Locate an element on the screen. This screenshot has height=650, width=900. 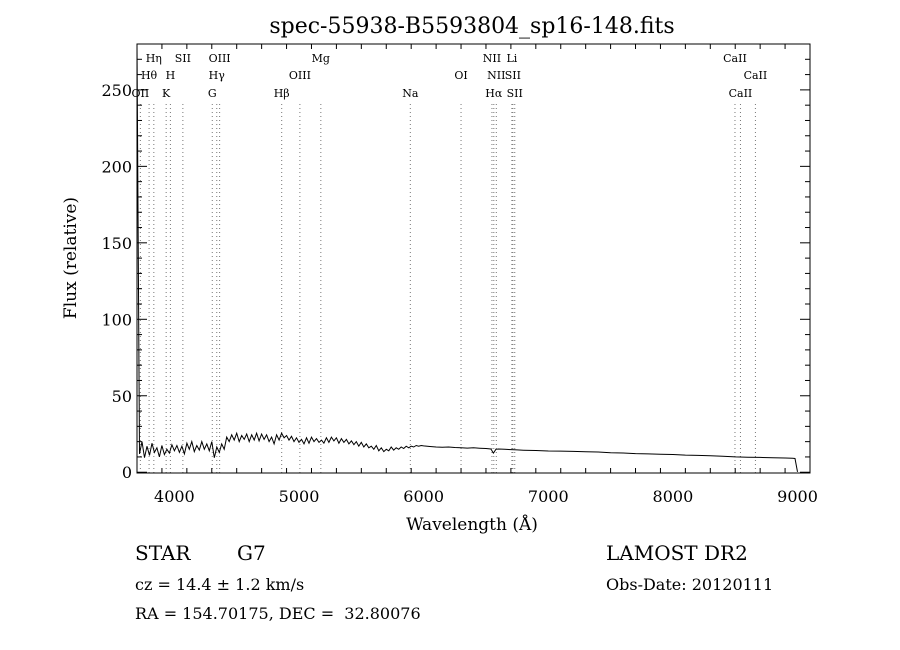
marker-label-3: Mg is located at coordinates (321, 58).